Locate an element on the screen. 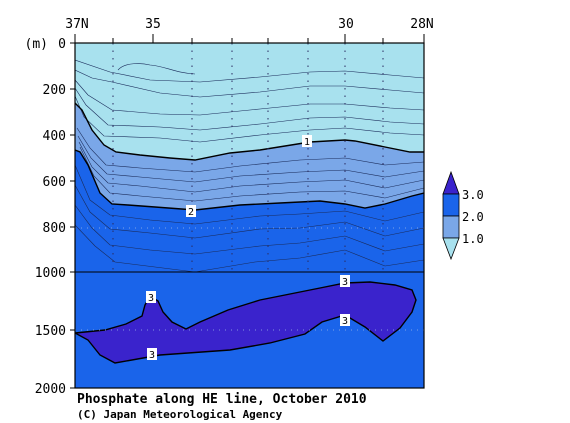 This screenshot has width=570, height=423. y-tick-label: 1500 is located at coordinates (50, 331).